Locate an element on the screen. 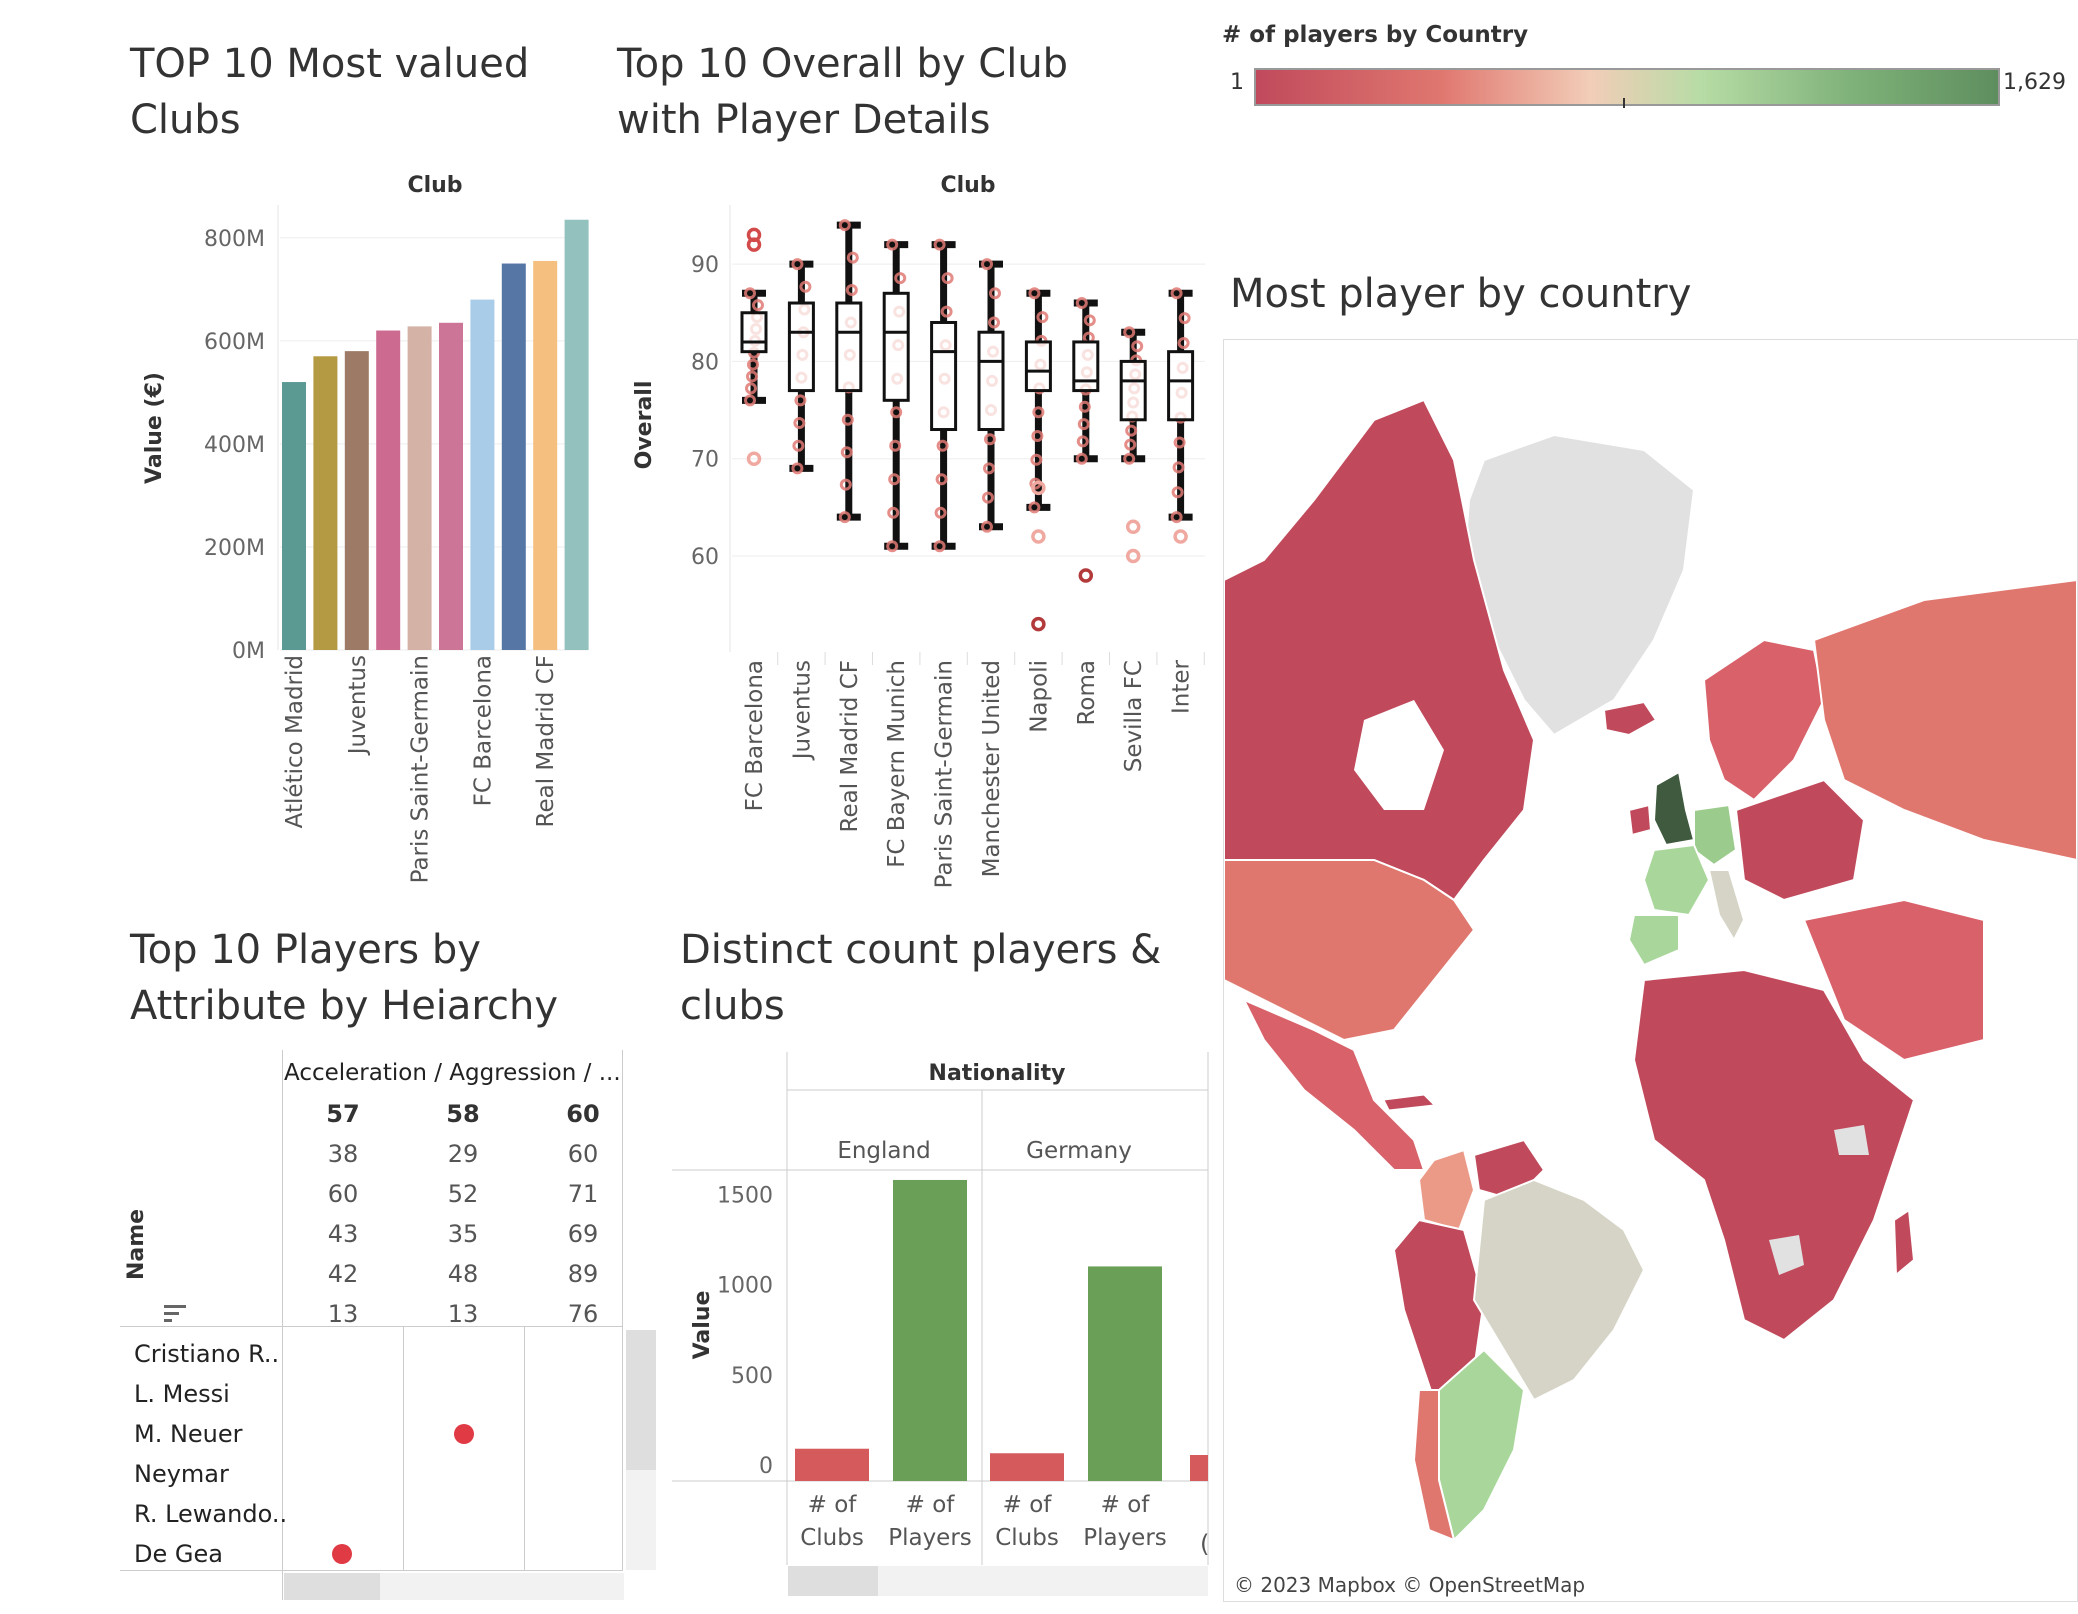 The height and width of the screenshot is (1614, 2078). country-russia is located at coordinates (1944, 720).